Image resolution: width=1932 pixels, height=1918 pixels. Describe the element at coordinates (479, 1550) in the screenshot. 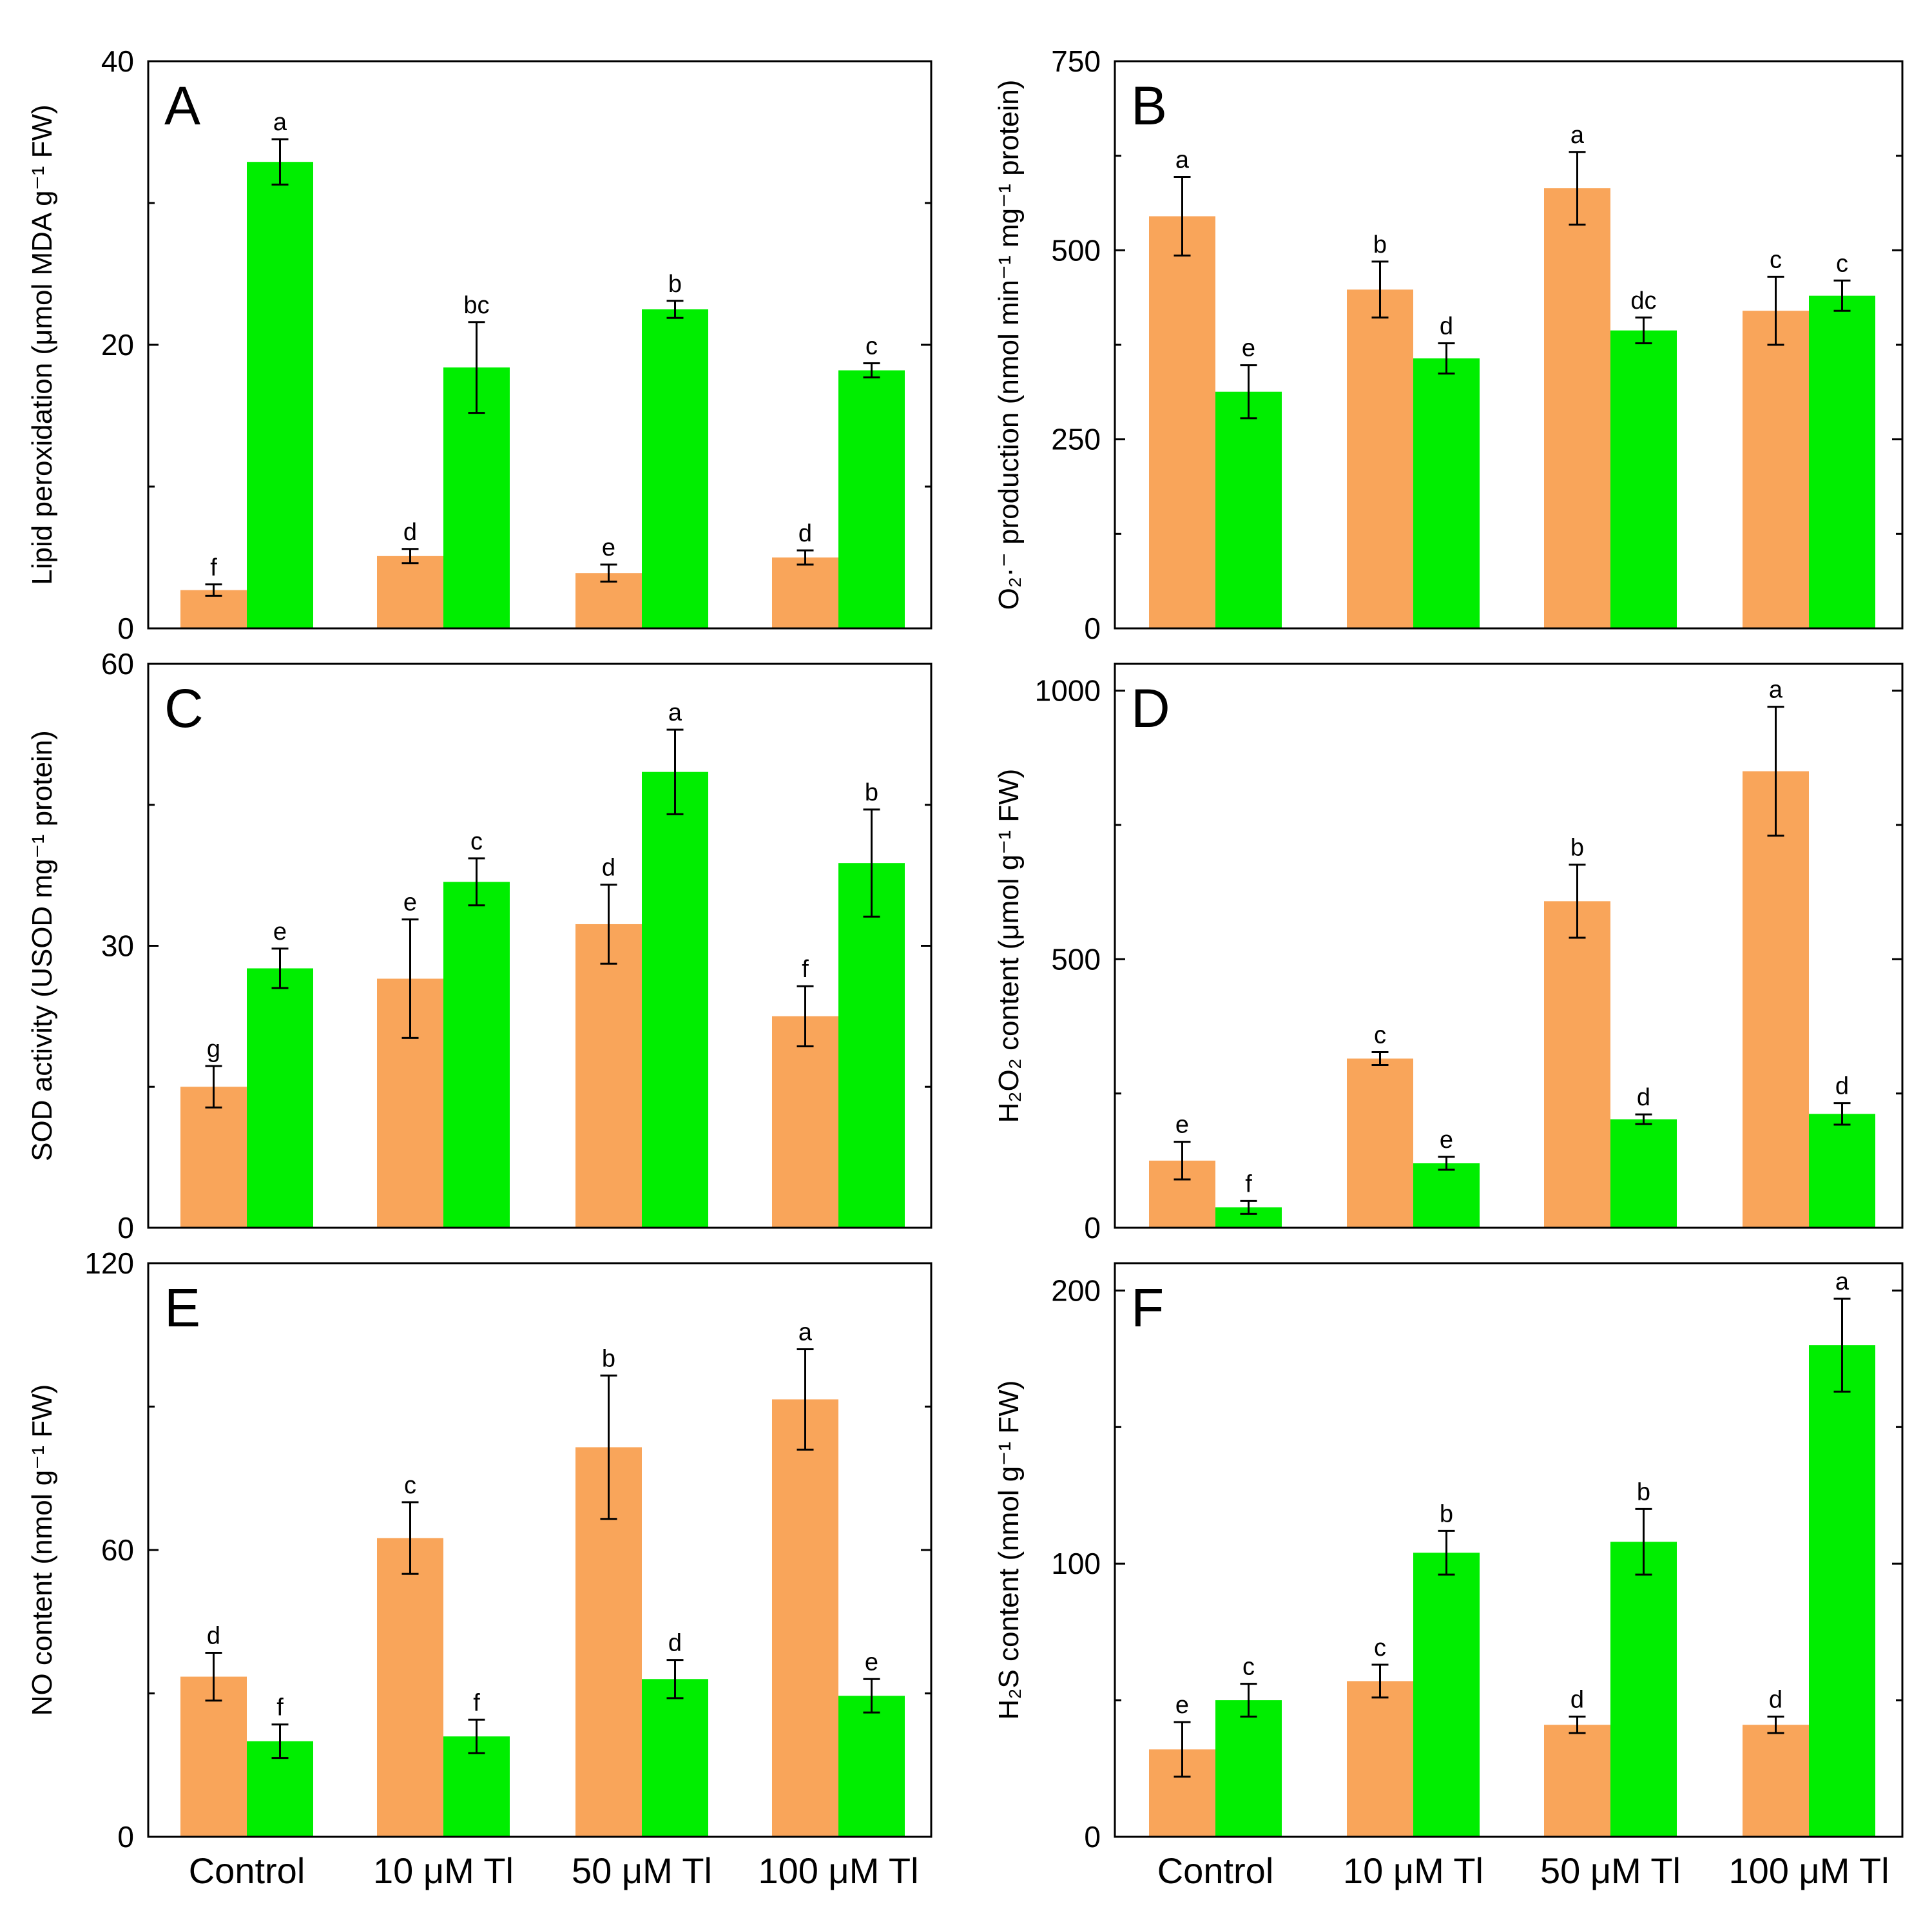

I see `panel-e: d f c f b d a e 0 60 120 NO content (nmol g⁻¹ FW) E` at that location.